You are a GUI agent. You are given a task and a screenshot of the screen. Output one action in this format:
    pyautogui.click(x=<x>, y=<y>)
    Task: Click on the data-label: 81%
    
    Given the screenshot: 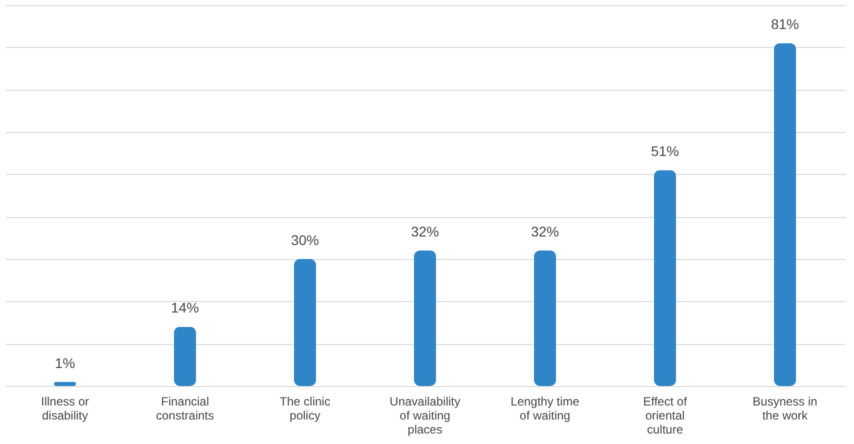 What is the action you would take?
    pyautogui.click(x=785, y=24)
    